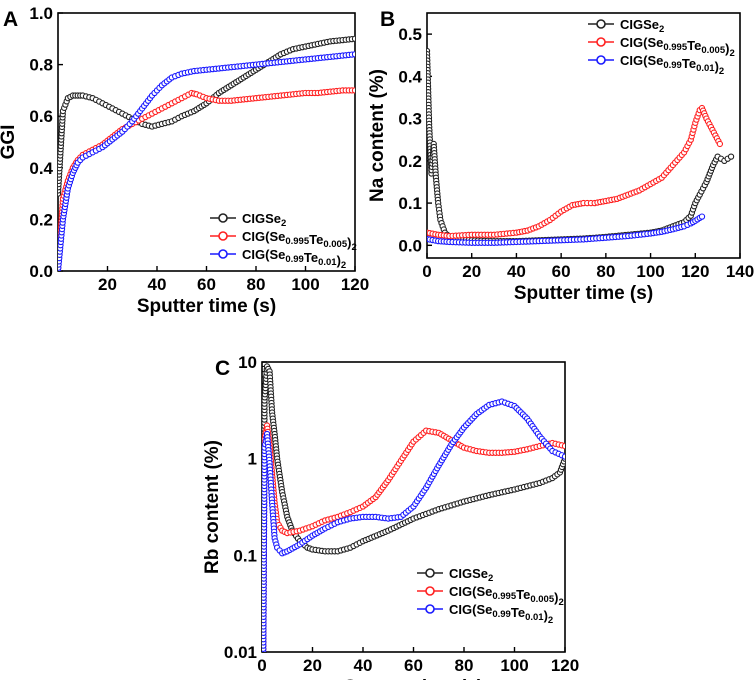  I want to click on y-tick-label: 0.01, so click(240, 652).